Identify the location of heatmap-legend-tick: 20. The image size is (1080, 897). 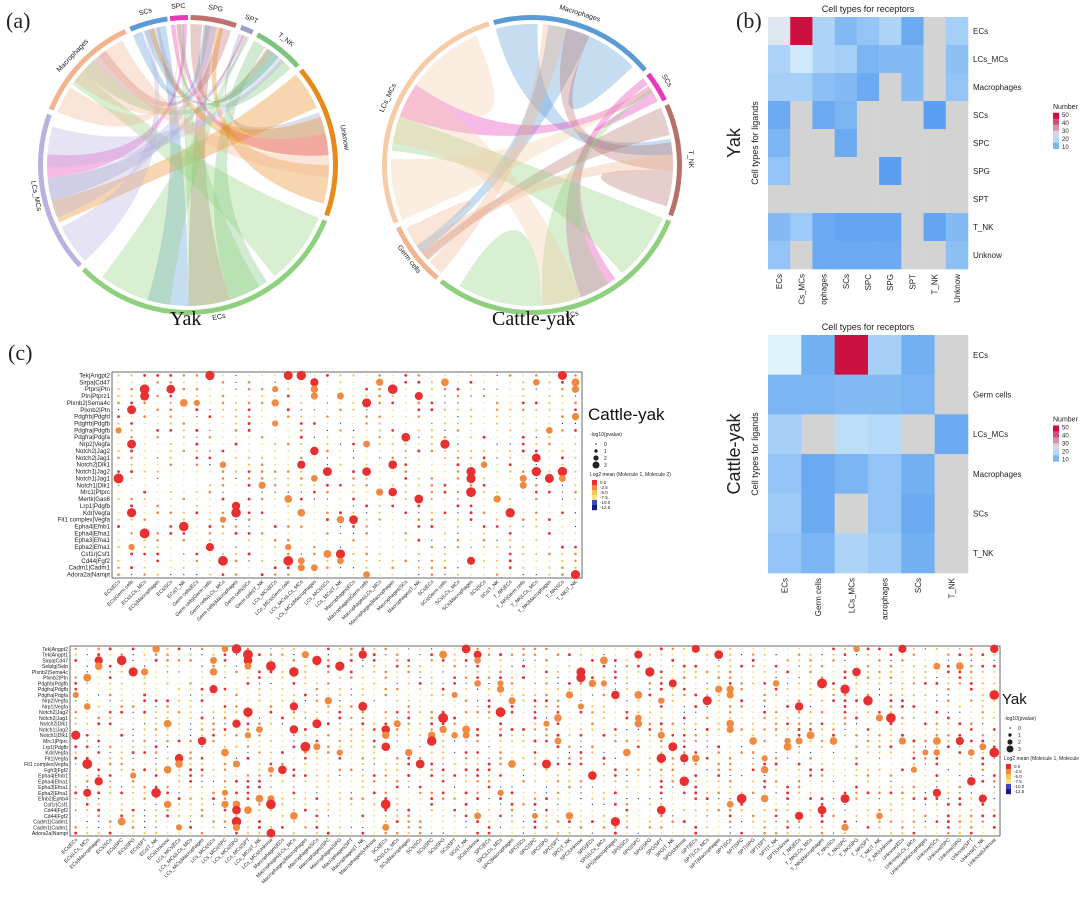
(1065, 140).